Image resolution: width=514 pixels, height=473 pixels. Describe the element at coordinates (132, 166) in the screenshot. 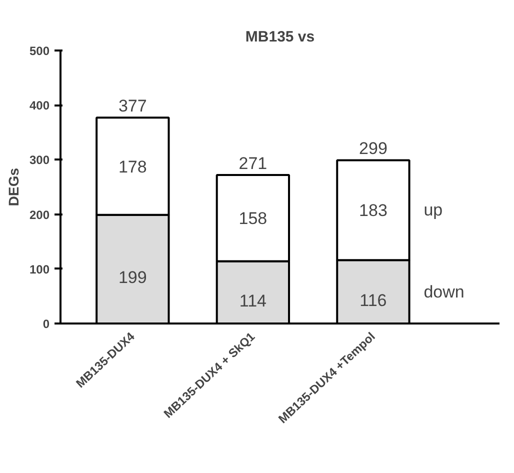

I see `data-label: 178` at that location.